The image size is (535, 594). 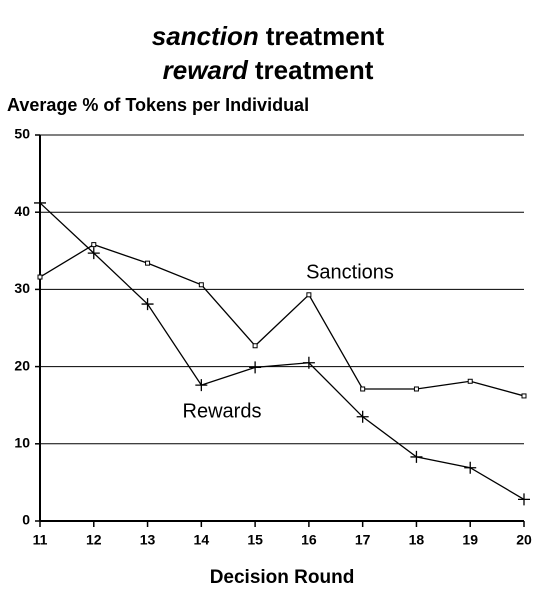 What do you see at coordinates (205, 36) in the screenshot?
I see `title-emphasis: sanction` at bounding box center [205, 36].